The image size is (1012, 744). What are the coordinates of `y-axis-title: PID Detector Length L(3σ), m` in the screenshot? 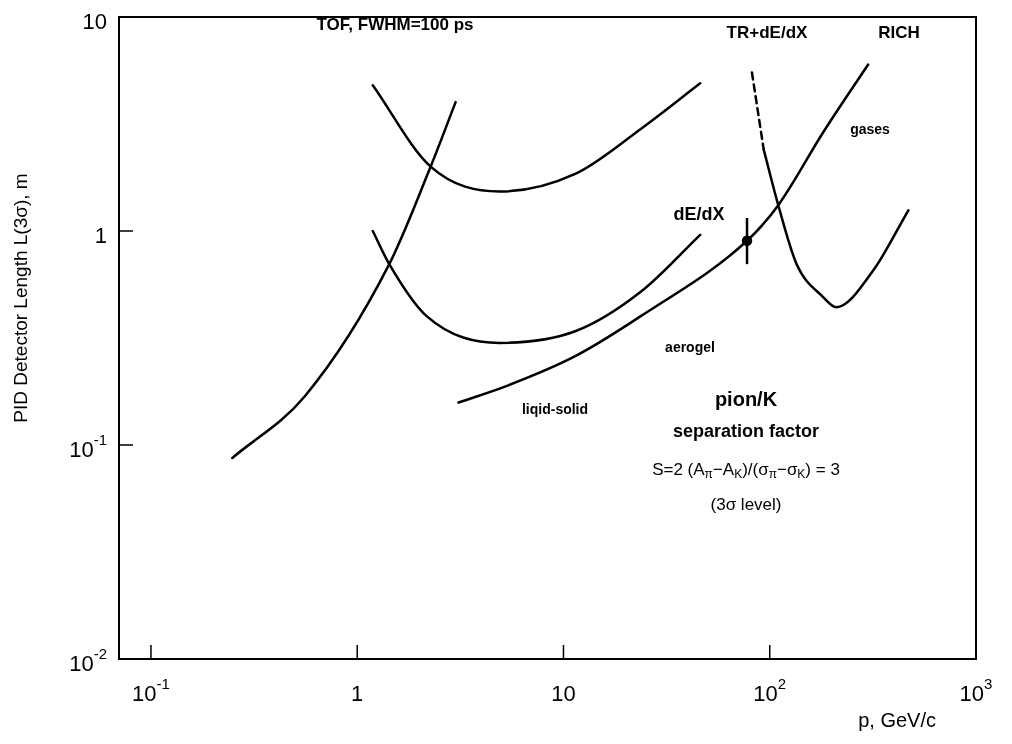 It's located at (21, 298).